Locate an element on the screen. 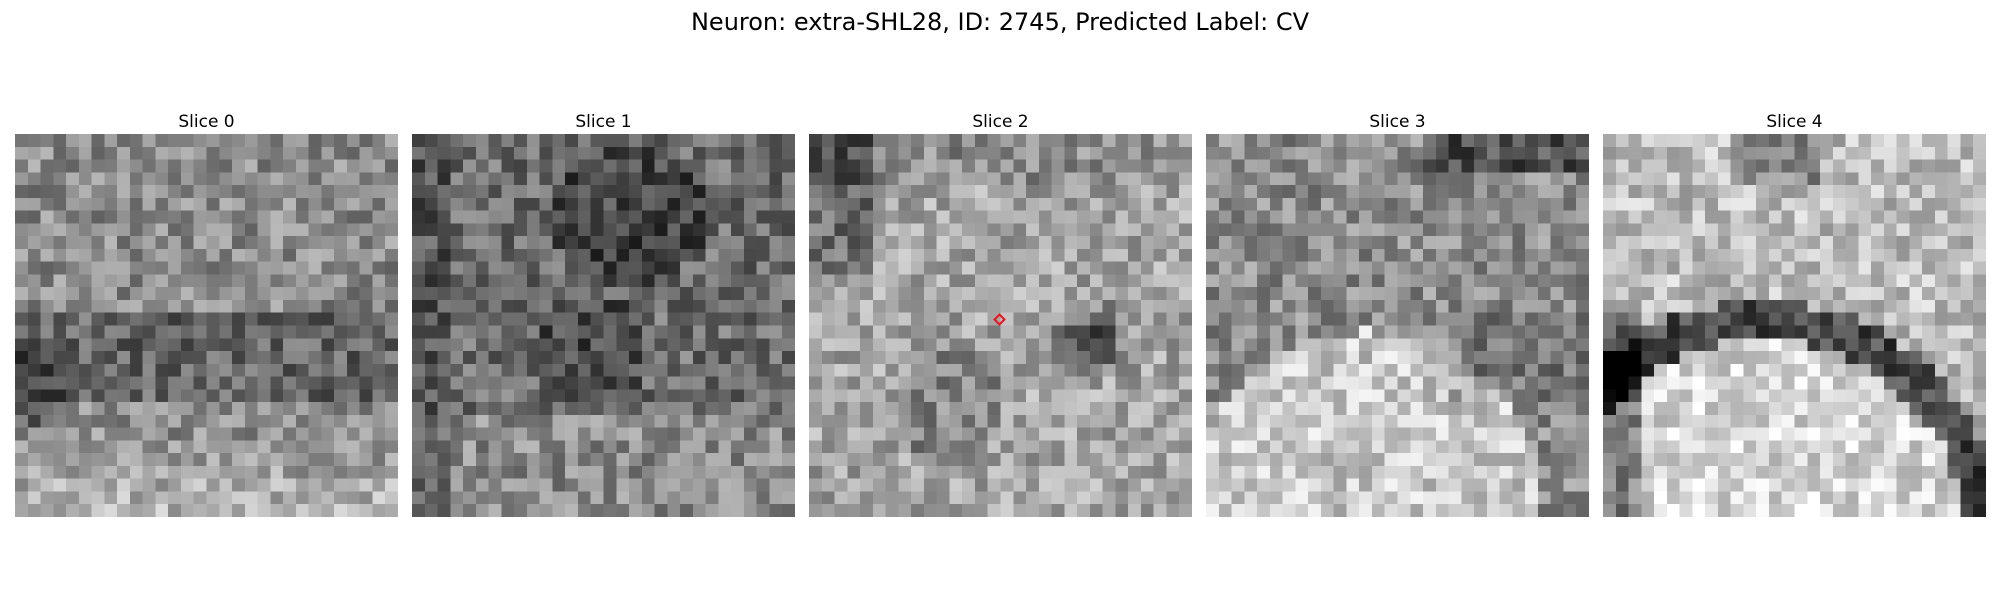  slice-title: Slice 1 is located at coordinates (603, 122).